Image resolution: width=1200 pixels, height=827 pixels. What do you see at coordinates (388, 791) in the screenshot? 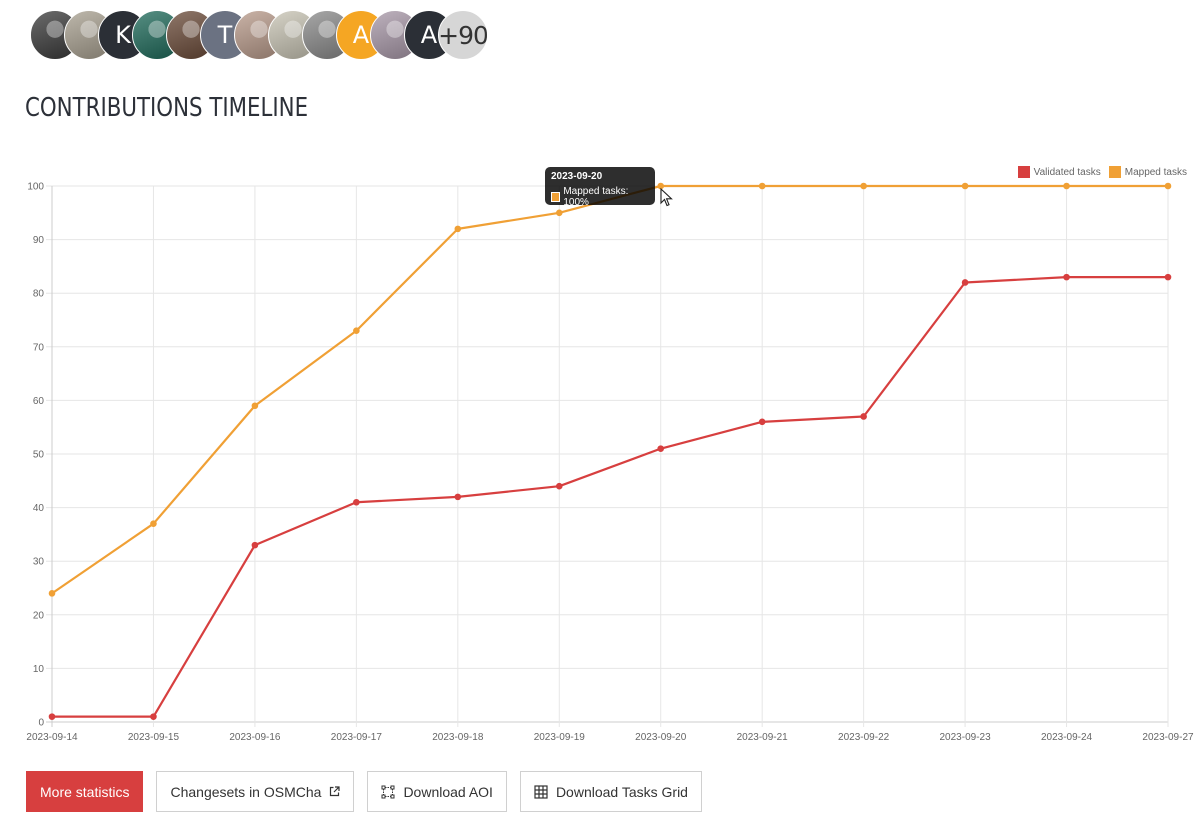
I see `polygon-aoi-icon` at bounding box center [388, 791].